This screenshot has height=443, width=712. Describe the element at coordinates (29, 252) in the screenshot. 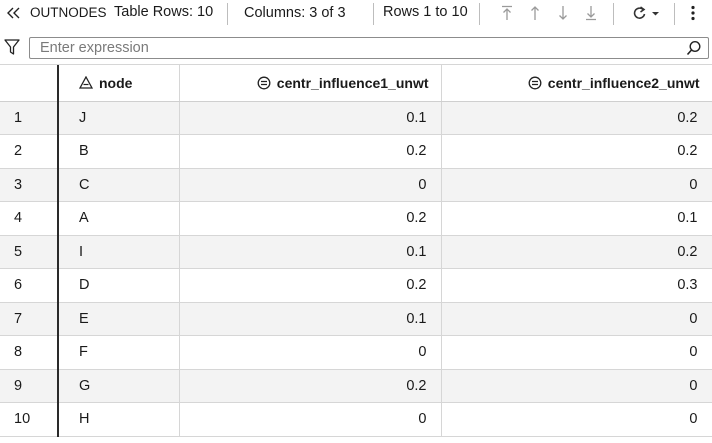

I see `row-index: 5` at that location.